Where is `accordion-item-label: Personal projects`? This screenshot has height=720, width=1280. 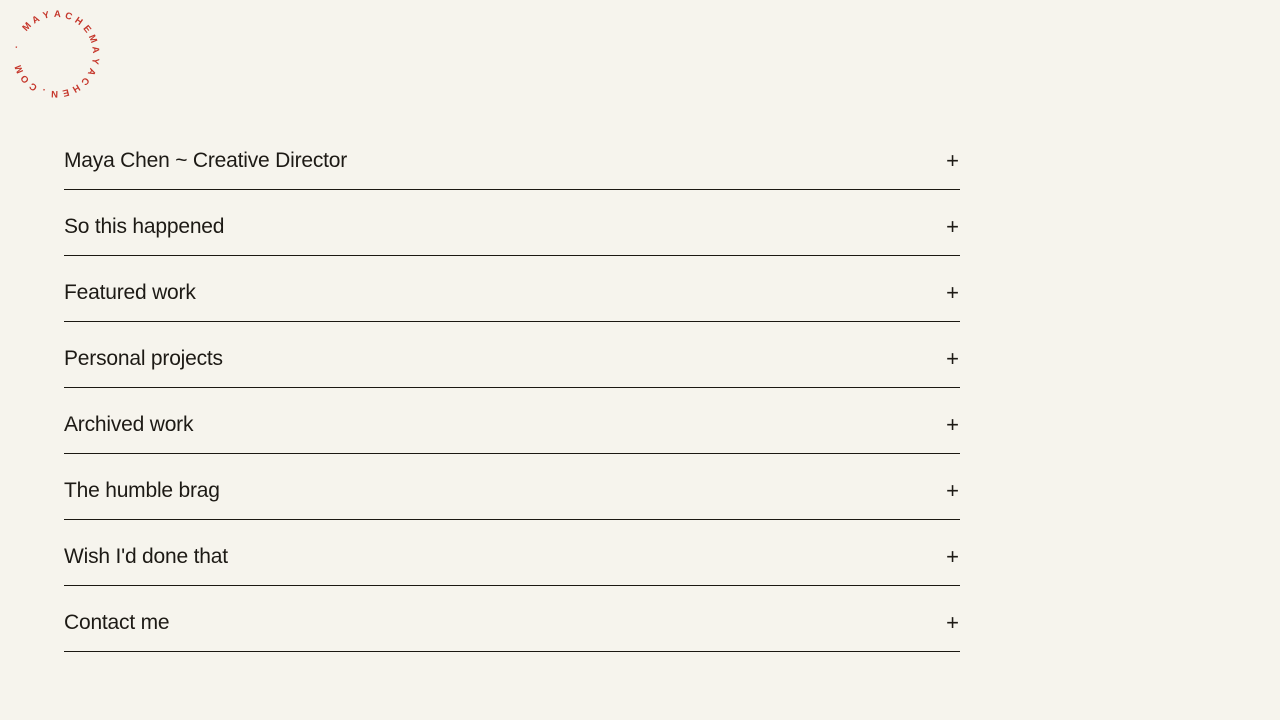
accordion-item-label: Personal projects is located at coordinates (143, 358).